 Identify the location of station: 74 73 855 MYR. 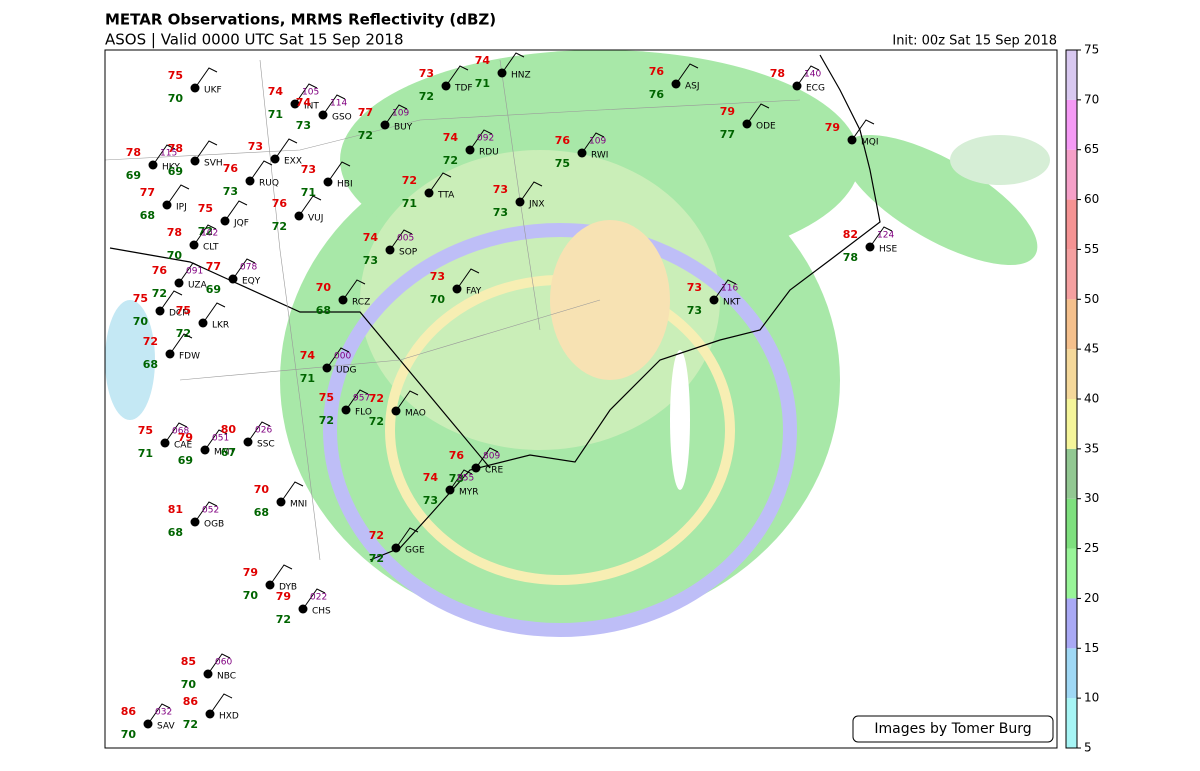
(451, 488).